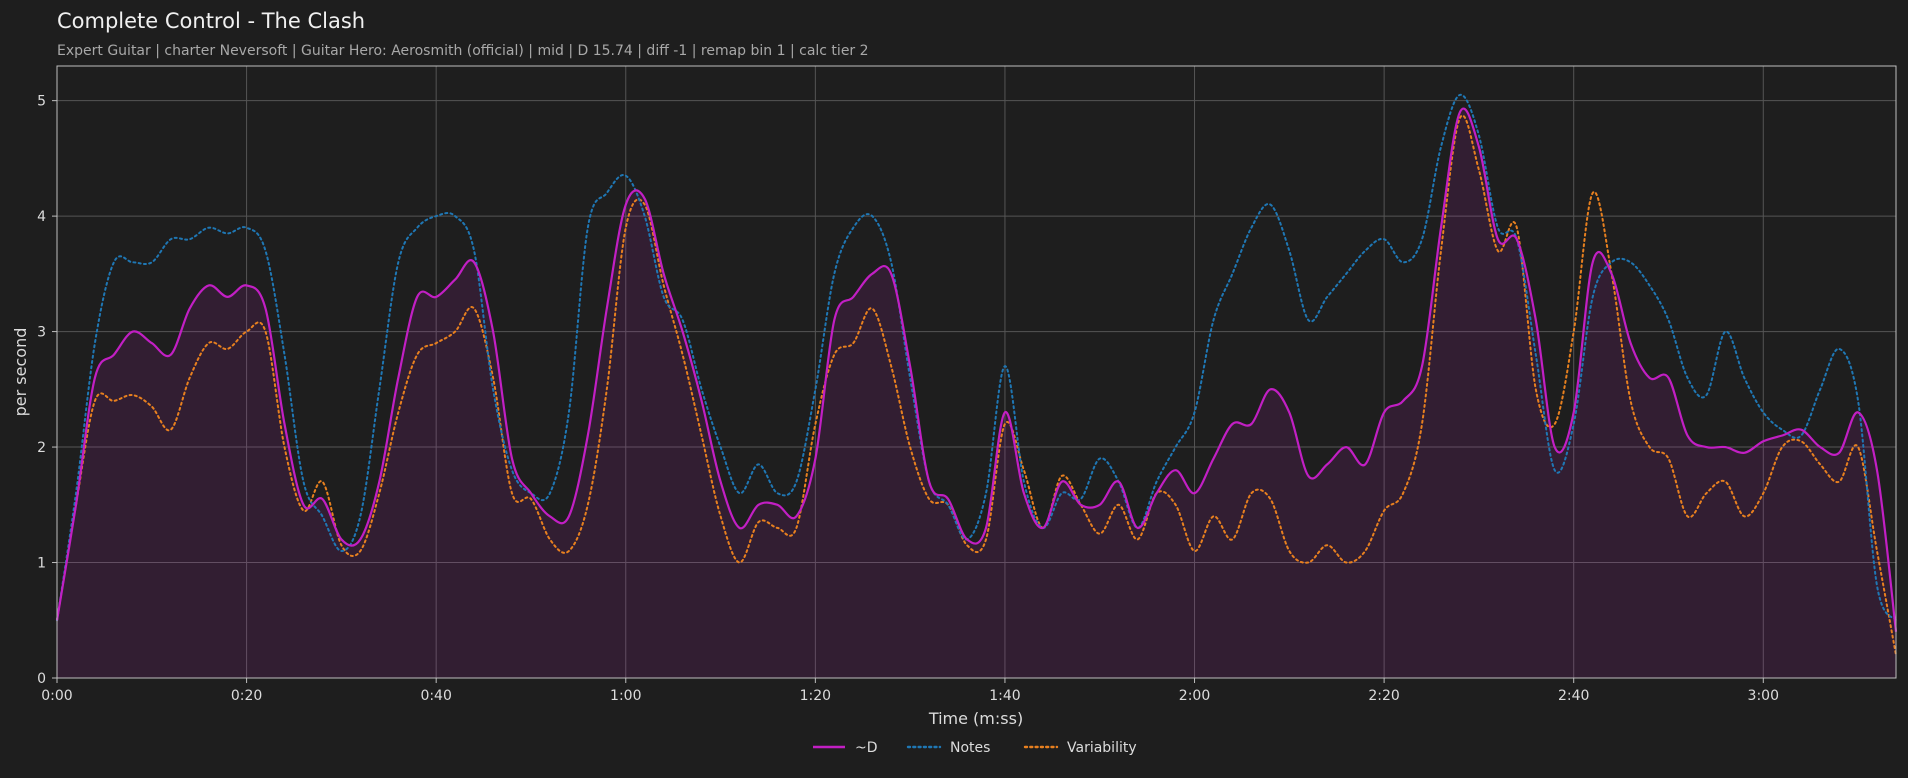 This screenshot has height=778, width=1908. Describe the element at coordinates (41, 679) in the screenshot. I see `y-tick-label: 0` at that location.